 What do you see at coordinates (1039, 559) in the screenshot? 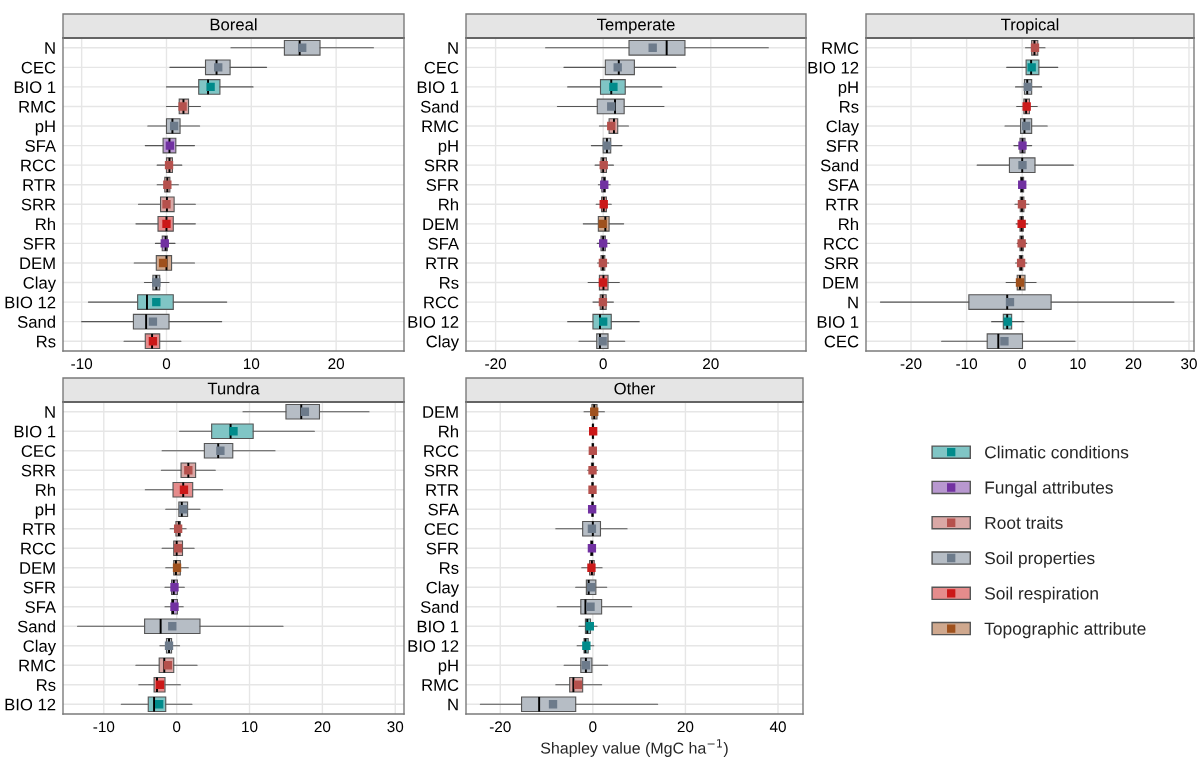
I see `legend-label: Soil properties` at bounding box center [1039, 559].